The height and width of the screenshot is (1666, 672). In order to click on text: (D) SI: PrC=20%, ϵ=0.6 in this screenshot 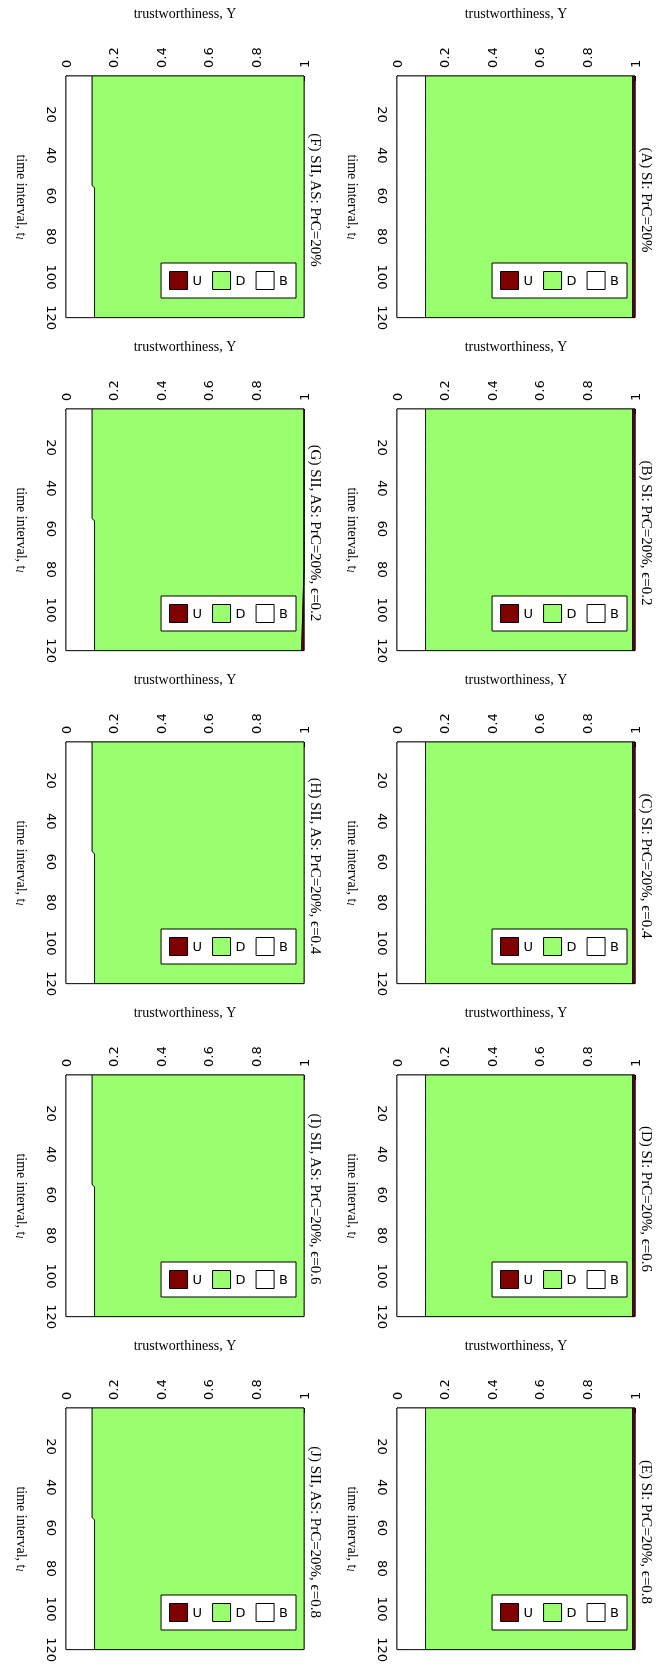, I will do `click(646, 1199)`.